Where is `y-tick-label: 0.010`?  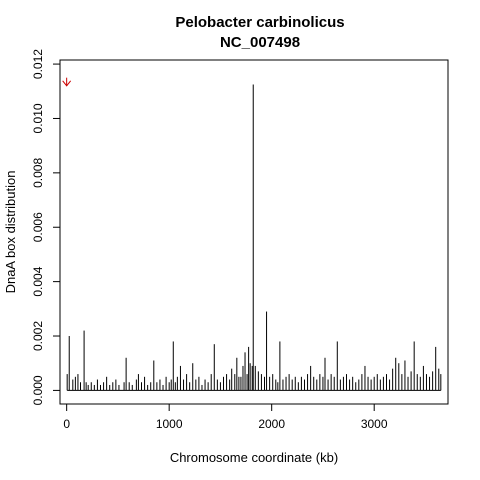
y-tick-label: 0.010 is located at coordinates (38, 118).